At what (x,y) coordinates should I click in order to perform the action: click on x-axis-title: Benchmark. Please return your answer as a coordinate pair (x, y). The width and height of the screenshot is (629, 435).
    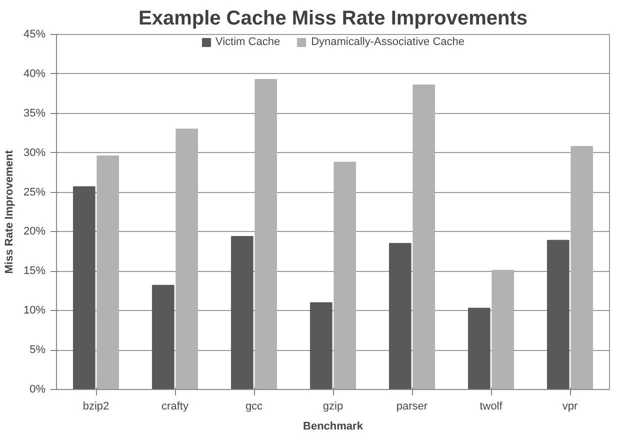
    Looking at the image, I should click on (333, 426).